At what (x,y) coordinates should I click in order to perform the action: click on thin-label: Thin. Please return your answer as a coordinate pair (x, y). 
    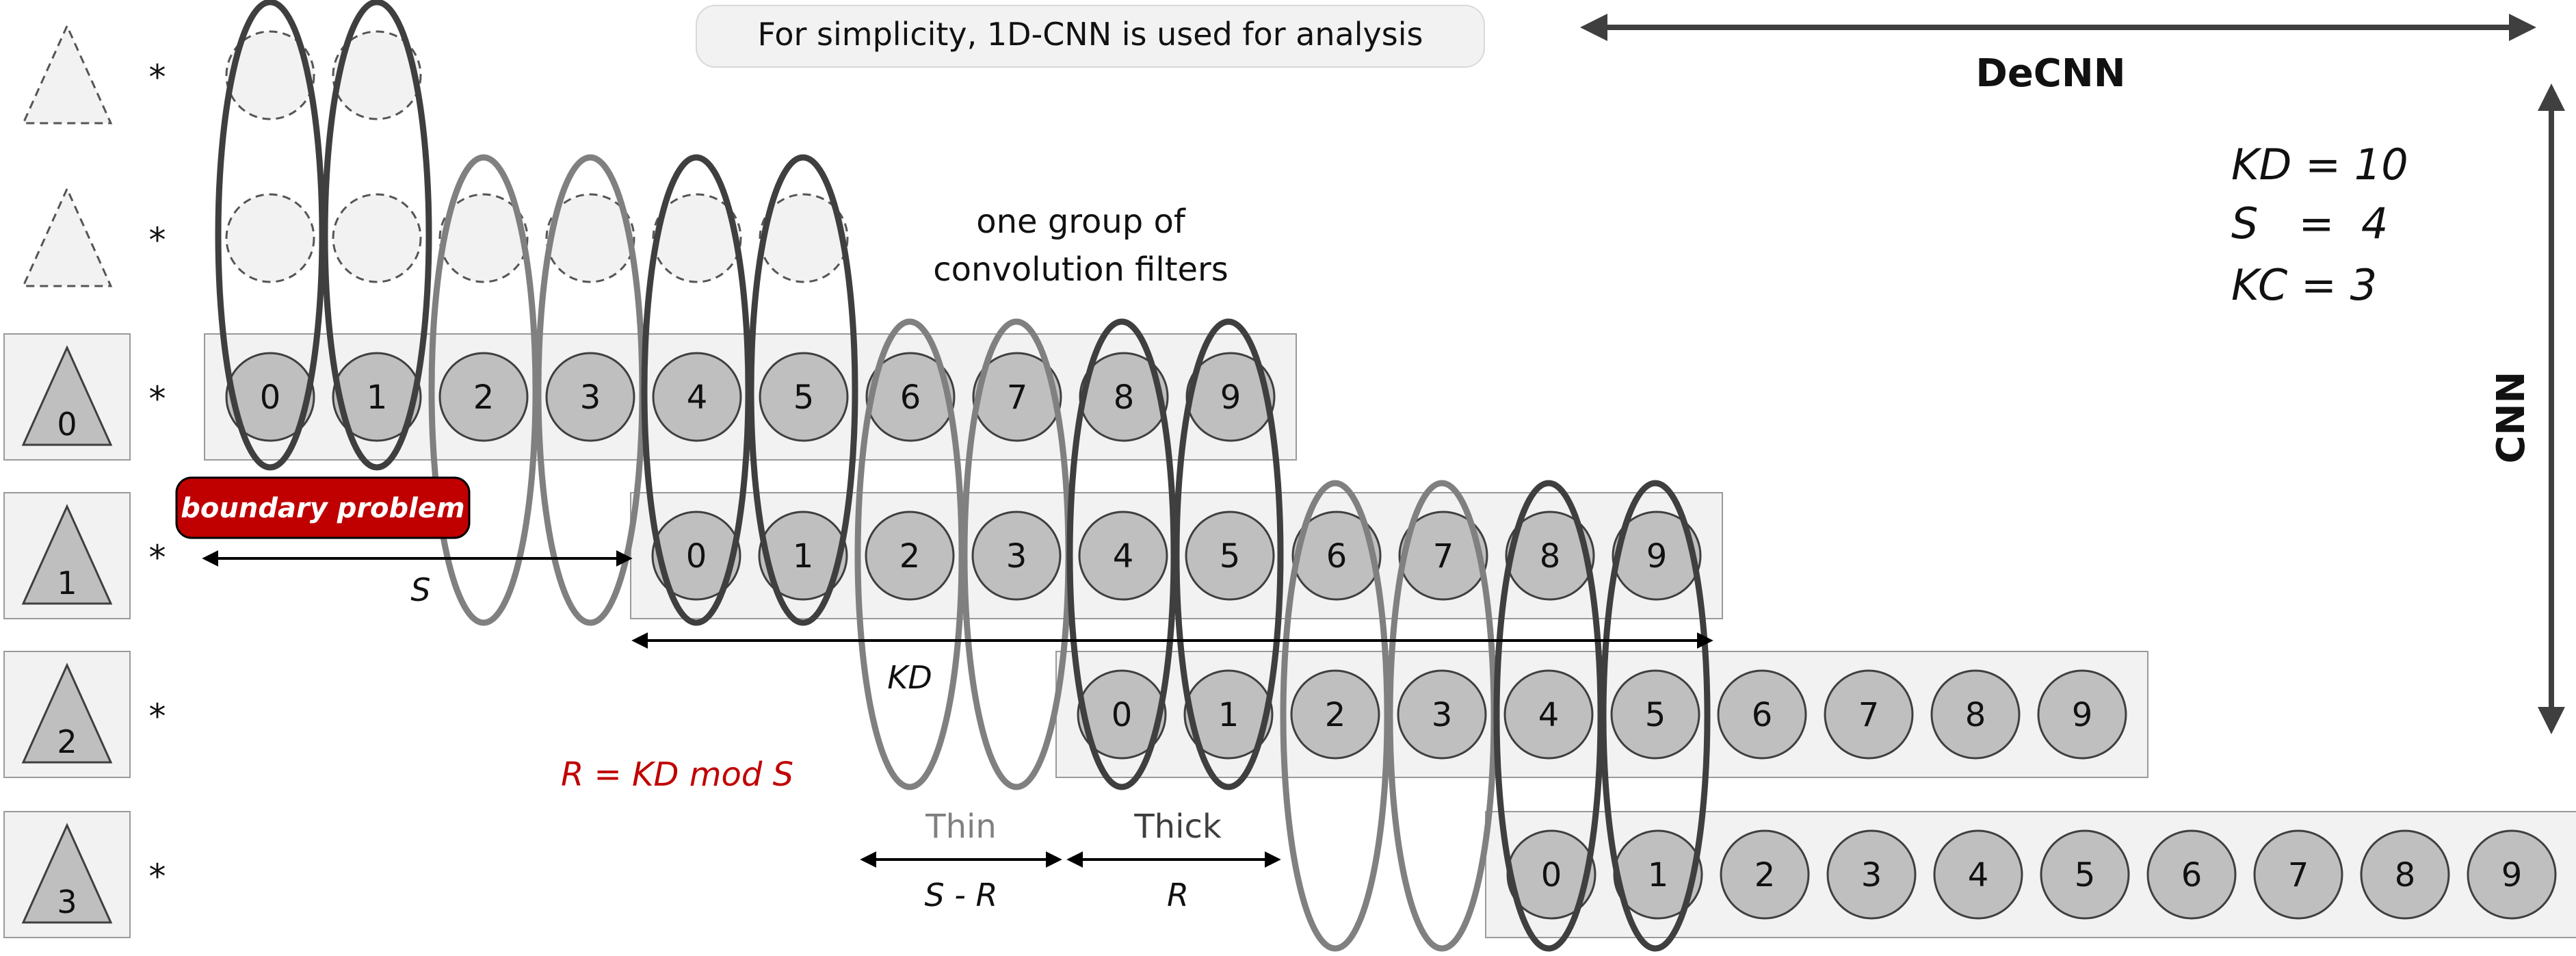
    Looking at the image, I should click on (961, 827).